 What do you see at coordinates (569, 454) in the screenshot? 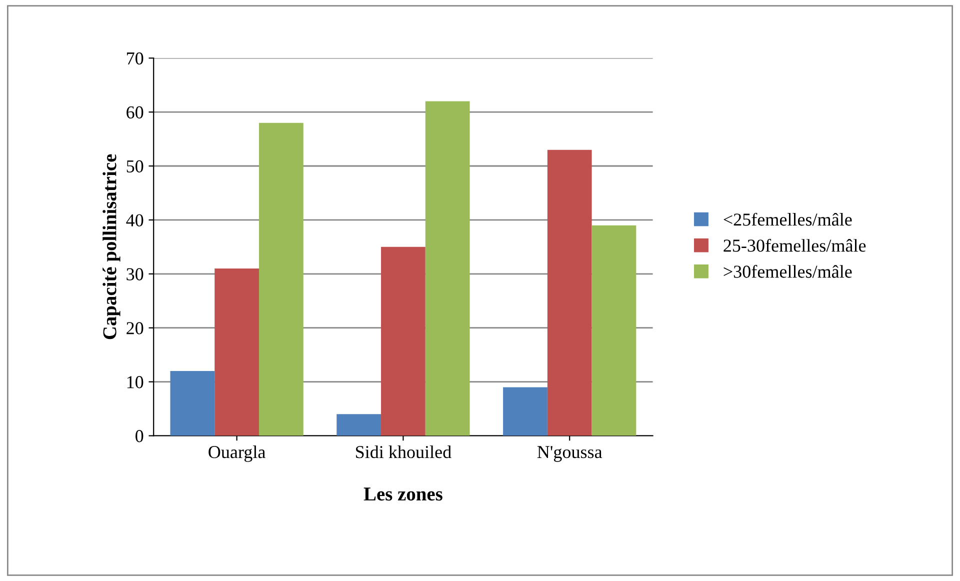
I see `x-tick-label: N'goussa` at bounding box center [569, 454].